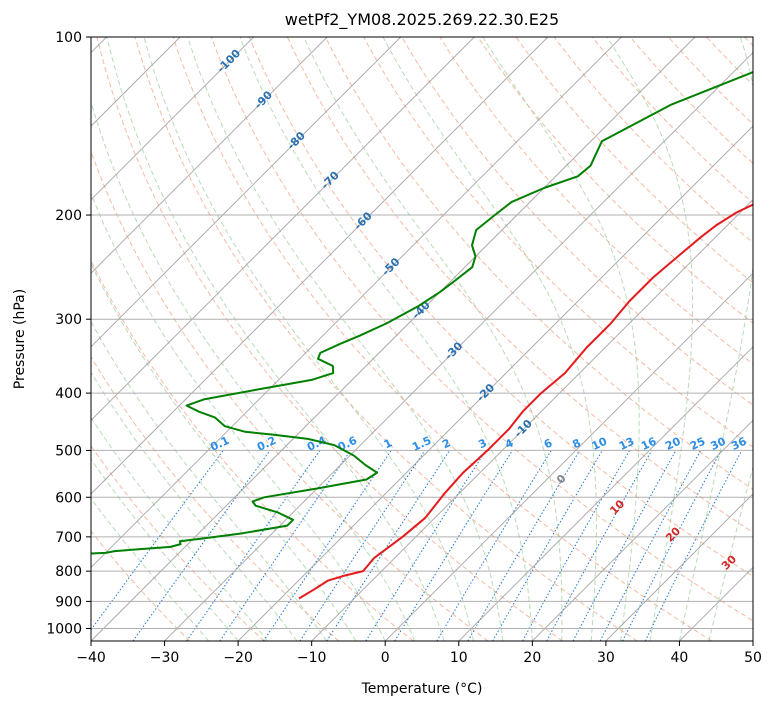  What do you see at coordinates (719, 444) in the screenshot?
I see `mixing-ratio-label: 30` at bounding box center [719, 444].